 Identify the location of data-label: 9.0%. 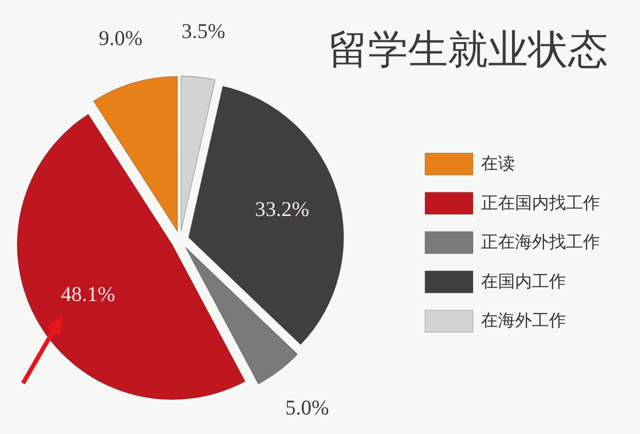
(120, 38).